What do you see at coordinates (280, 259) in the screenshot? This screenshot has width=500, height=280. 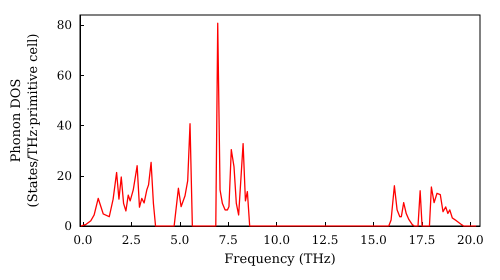 I see `x-axis-title: Frequency (THz)` at bounding box center [280, 259].